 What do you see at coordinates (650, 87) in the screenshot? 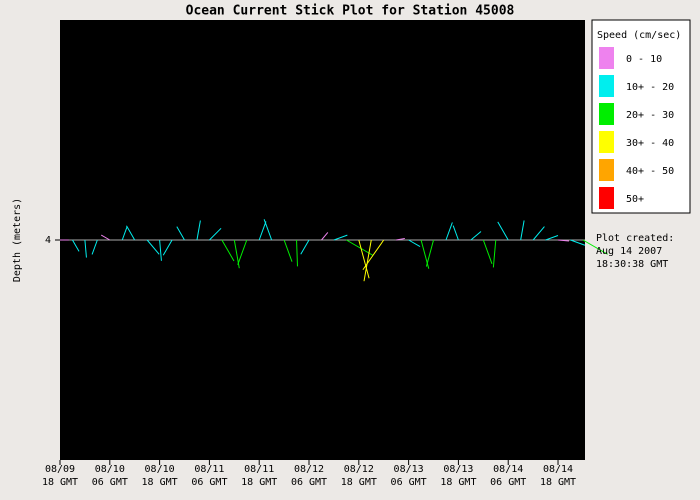
I see `legend-label: 10+ - 20` at bounding box center [650, 87].